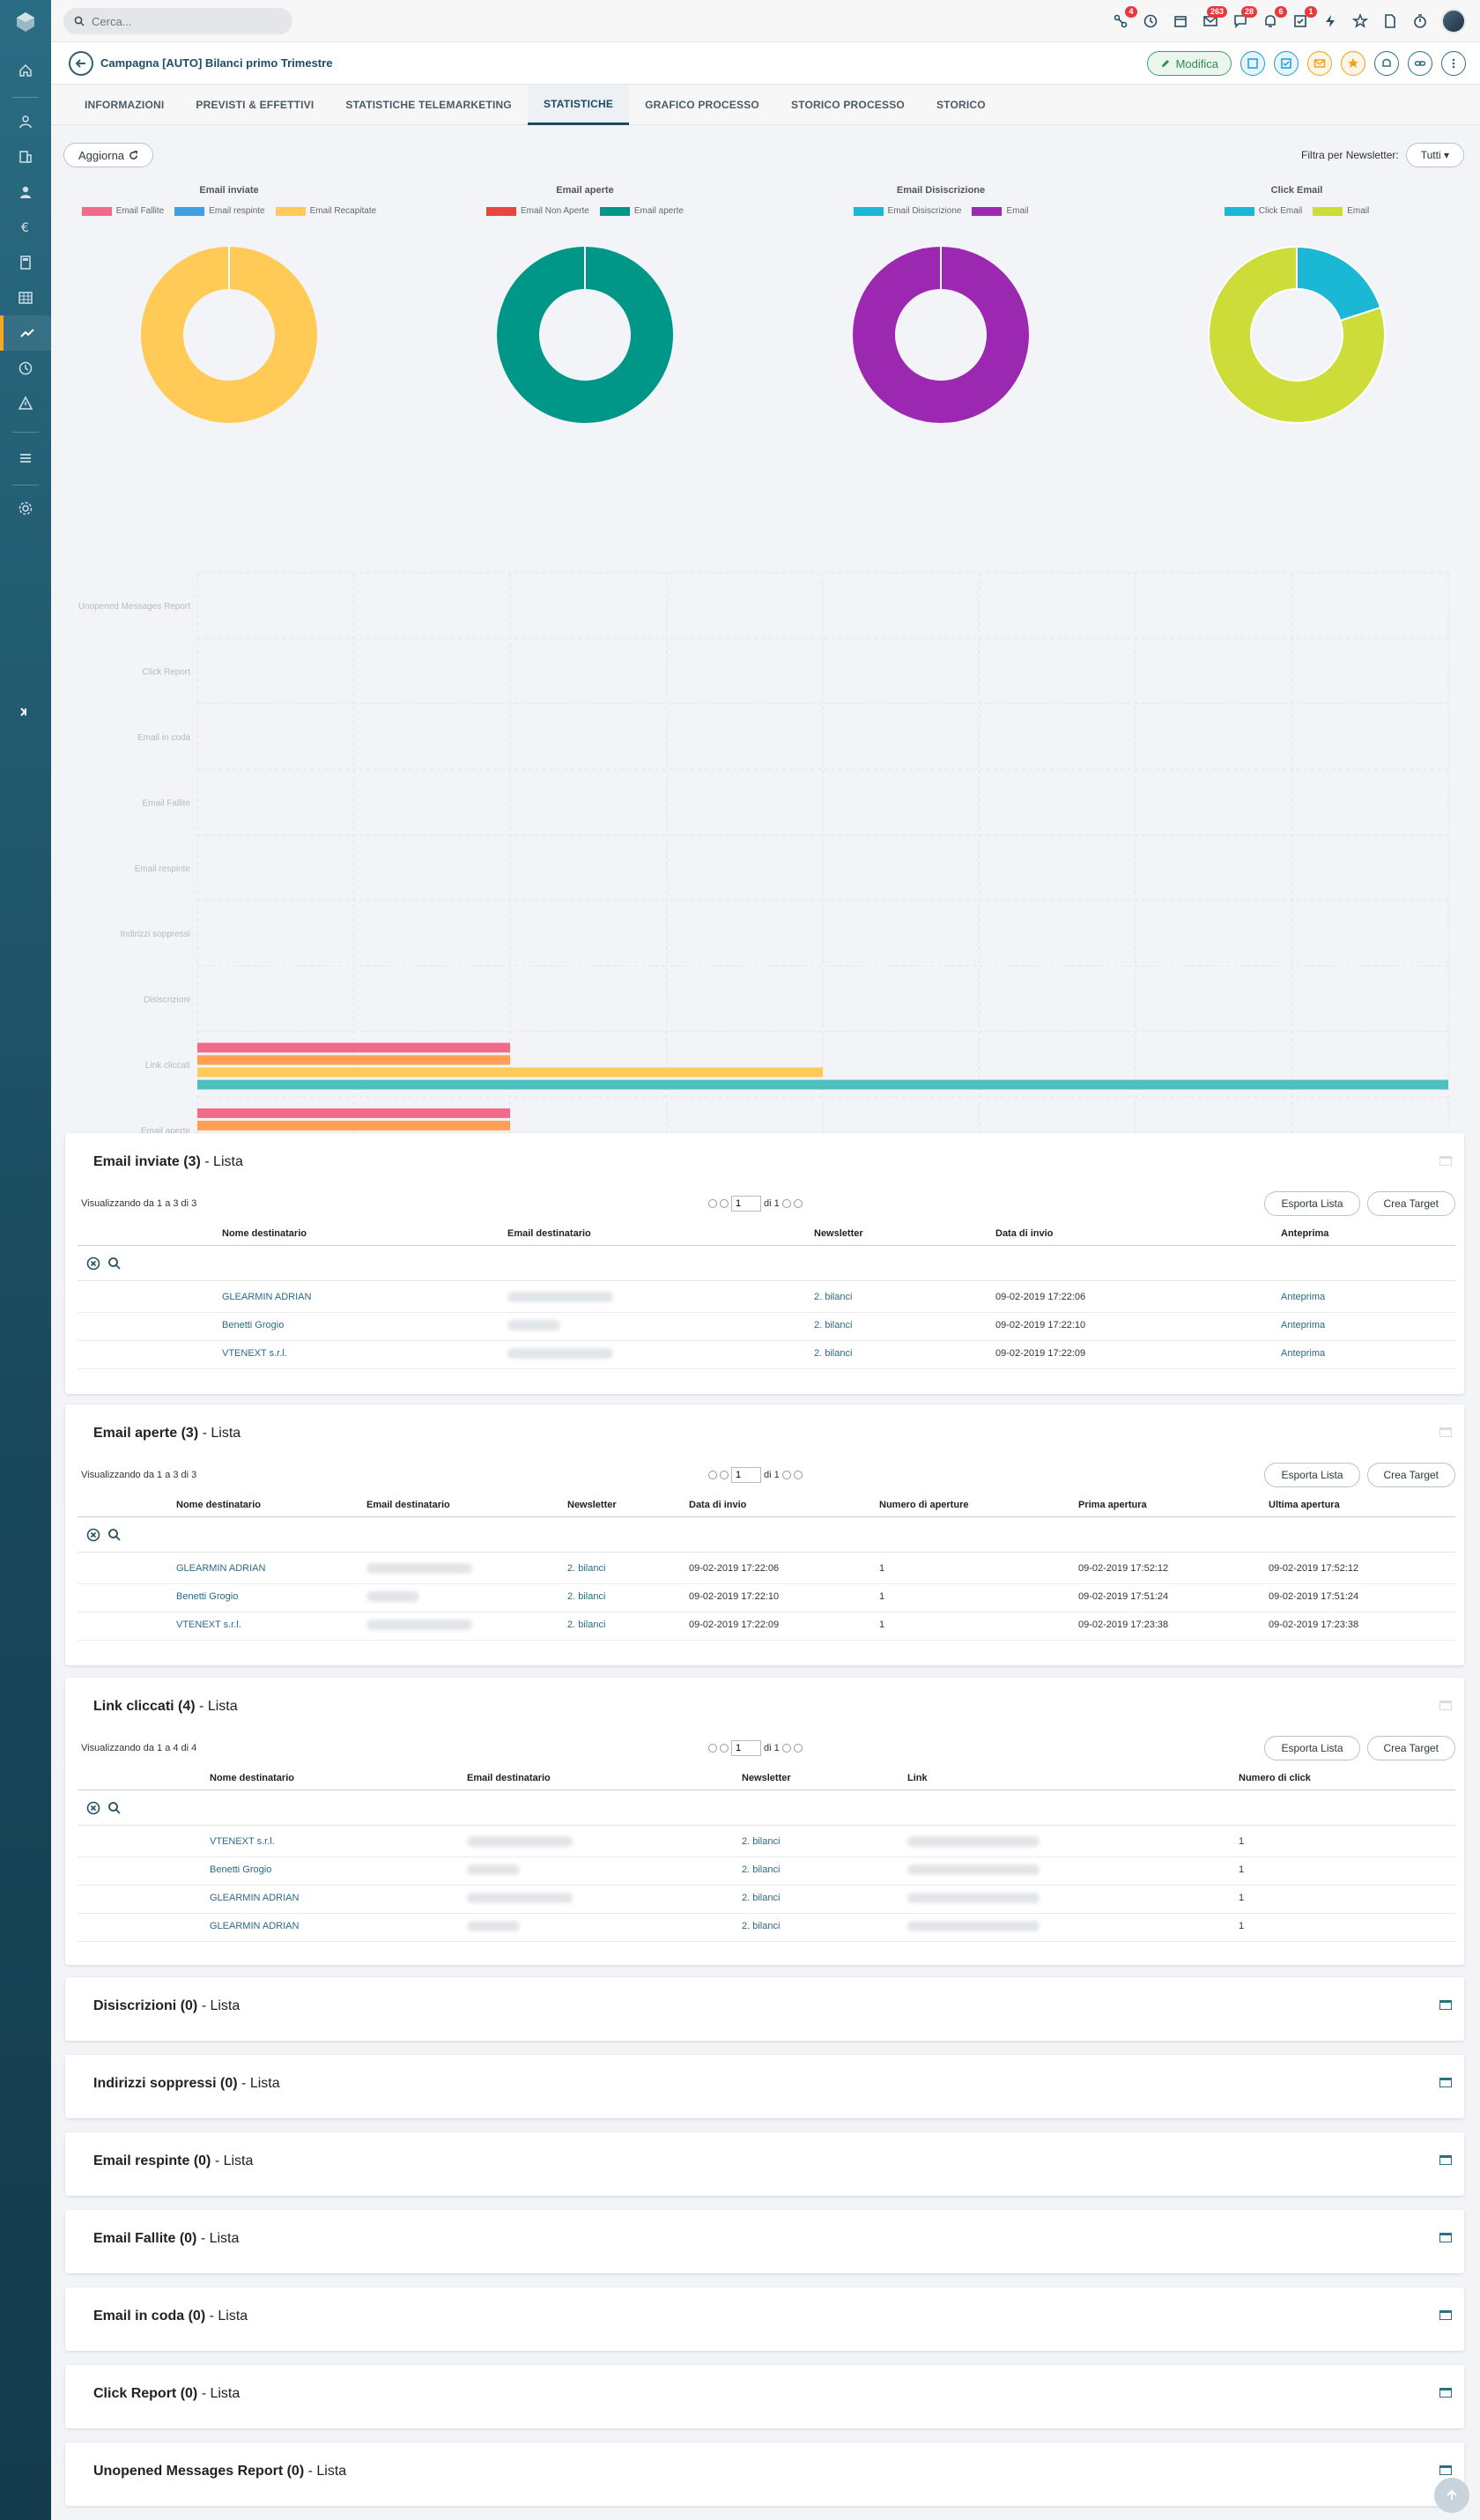 The height and width of the screenshot is (2520, 1480). Describe the element at coordinates (25, 70) in the screenshot. I see `home-icon` at that location.